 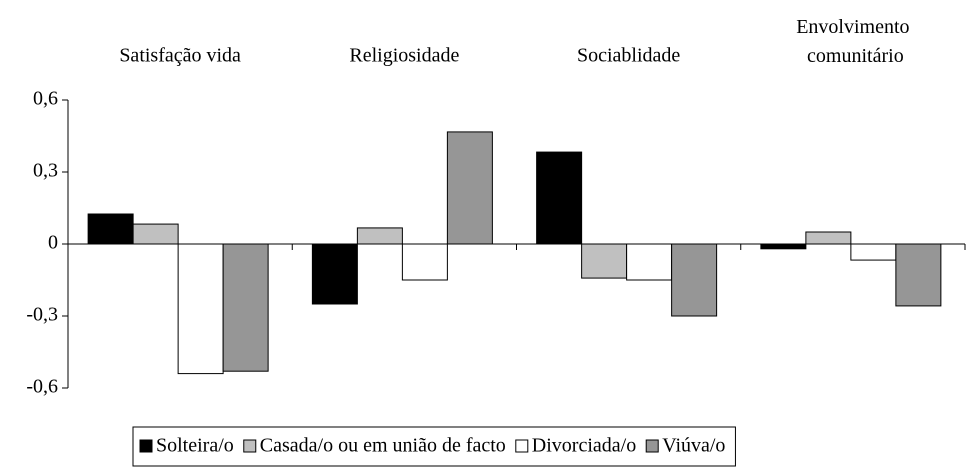 I want to click on y-tick-label: 0,3, so click(x=45, y=171).